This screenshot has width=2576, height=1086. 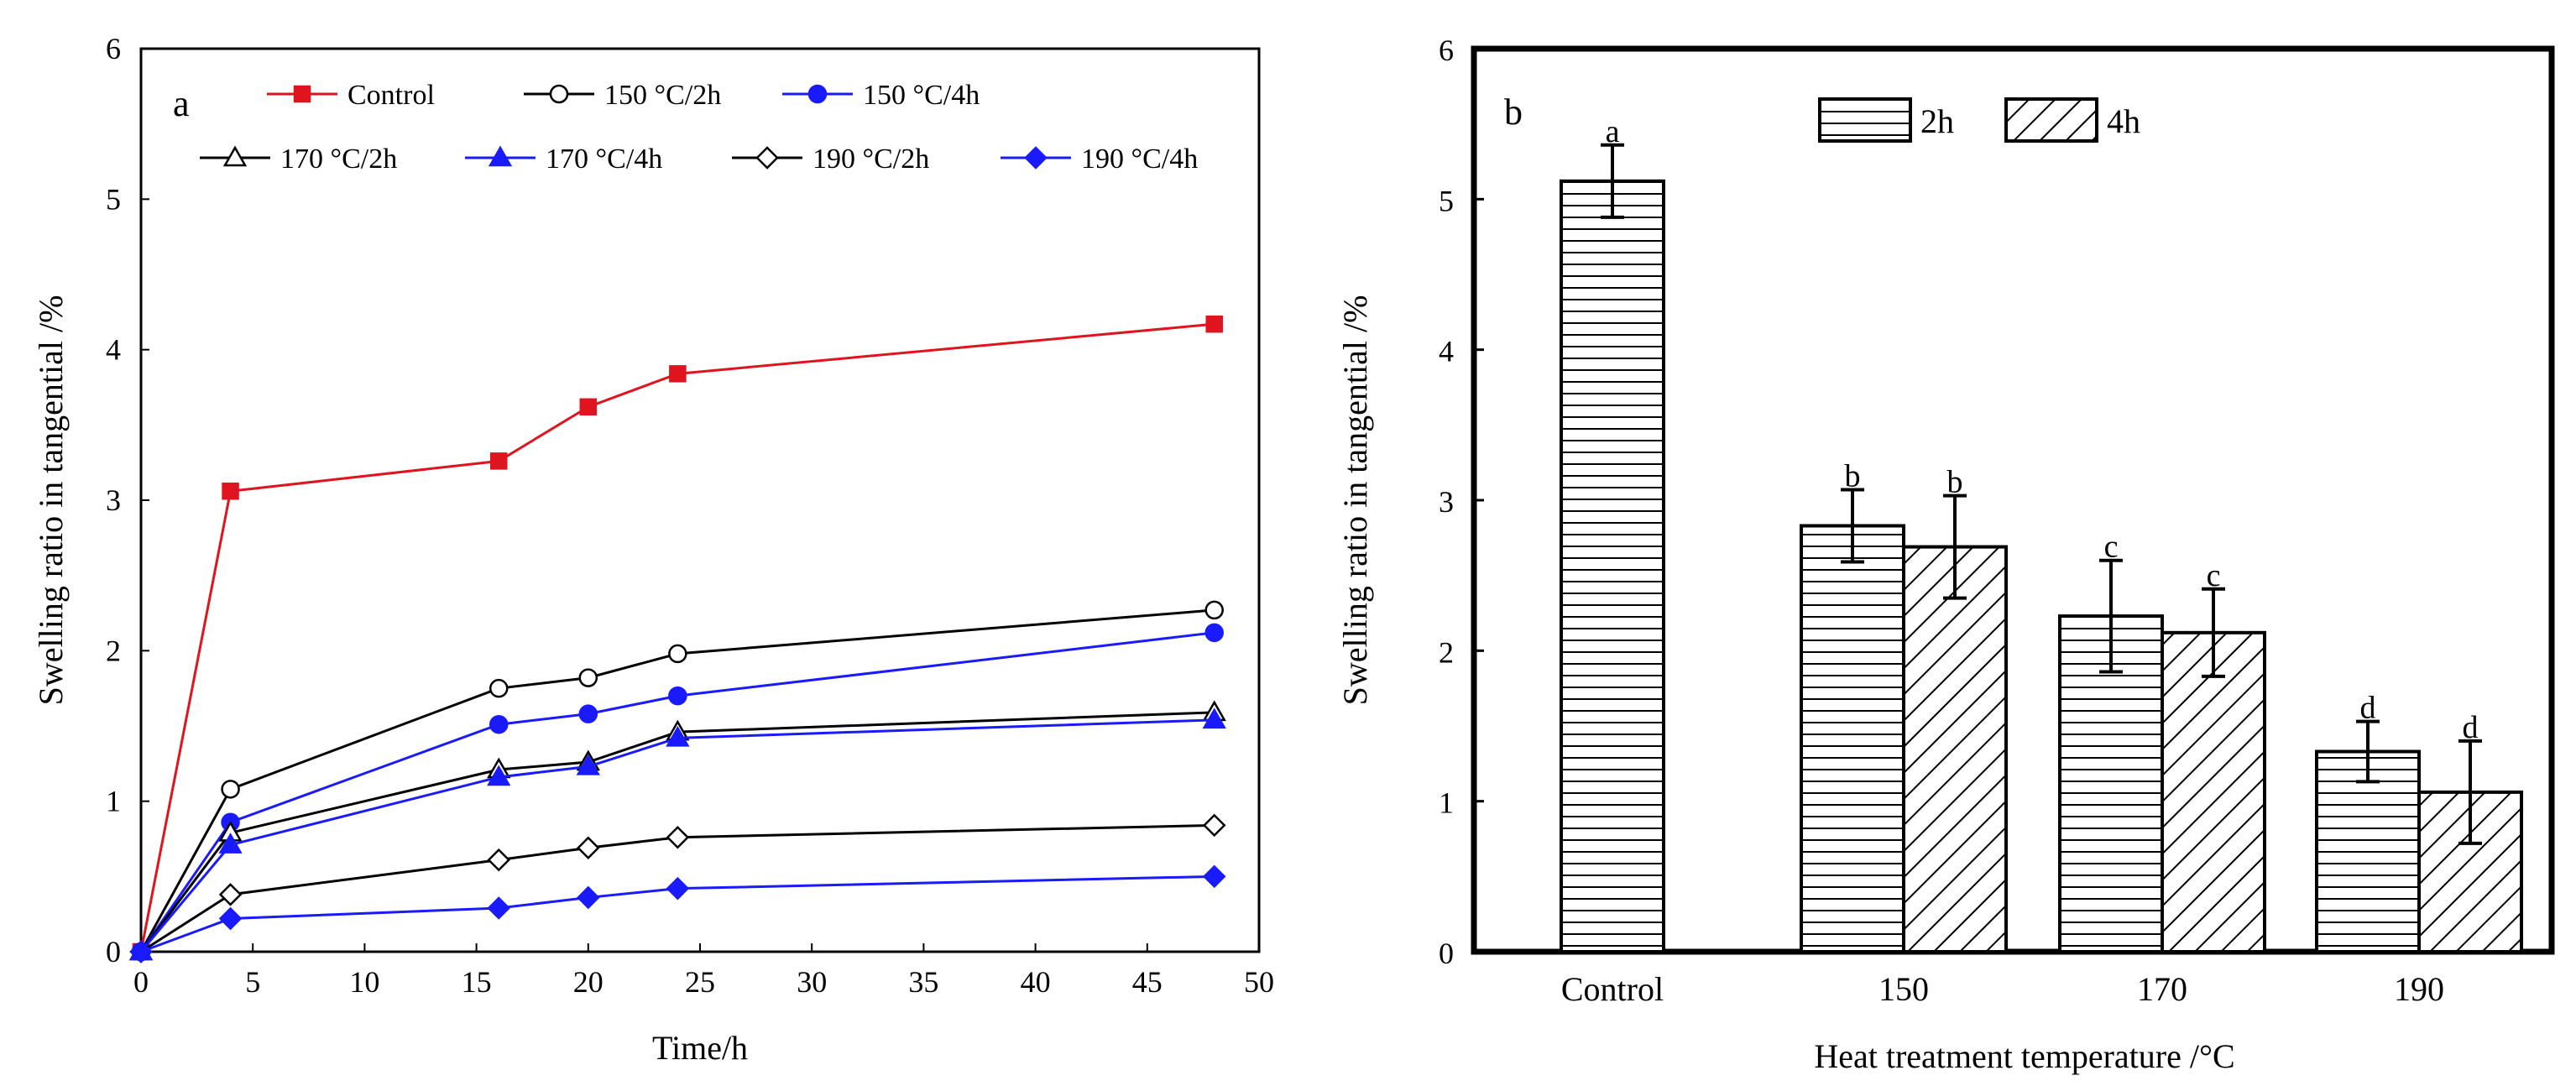 I want to click on panel-a-legend-label: Control, so click(x=391, y=95).